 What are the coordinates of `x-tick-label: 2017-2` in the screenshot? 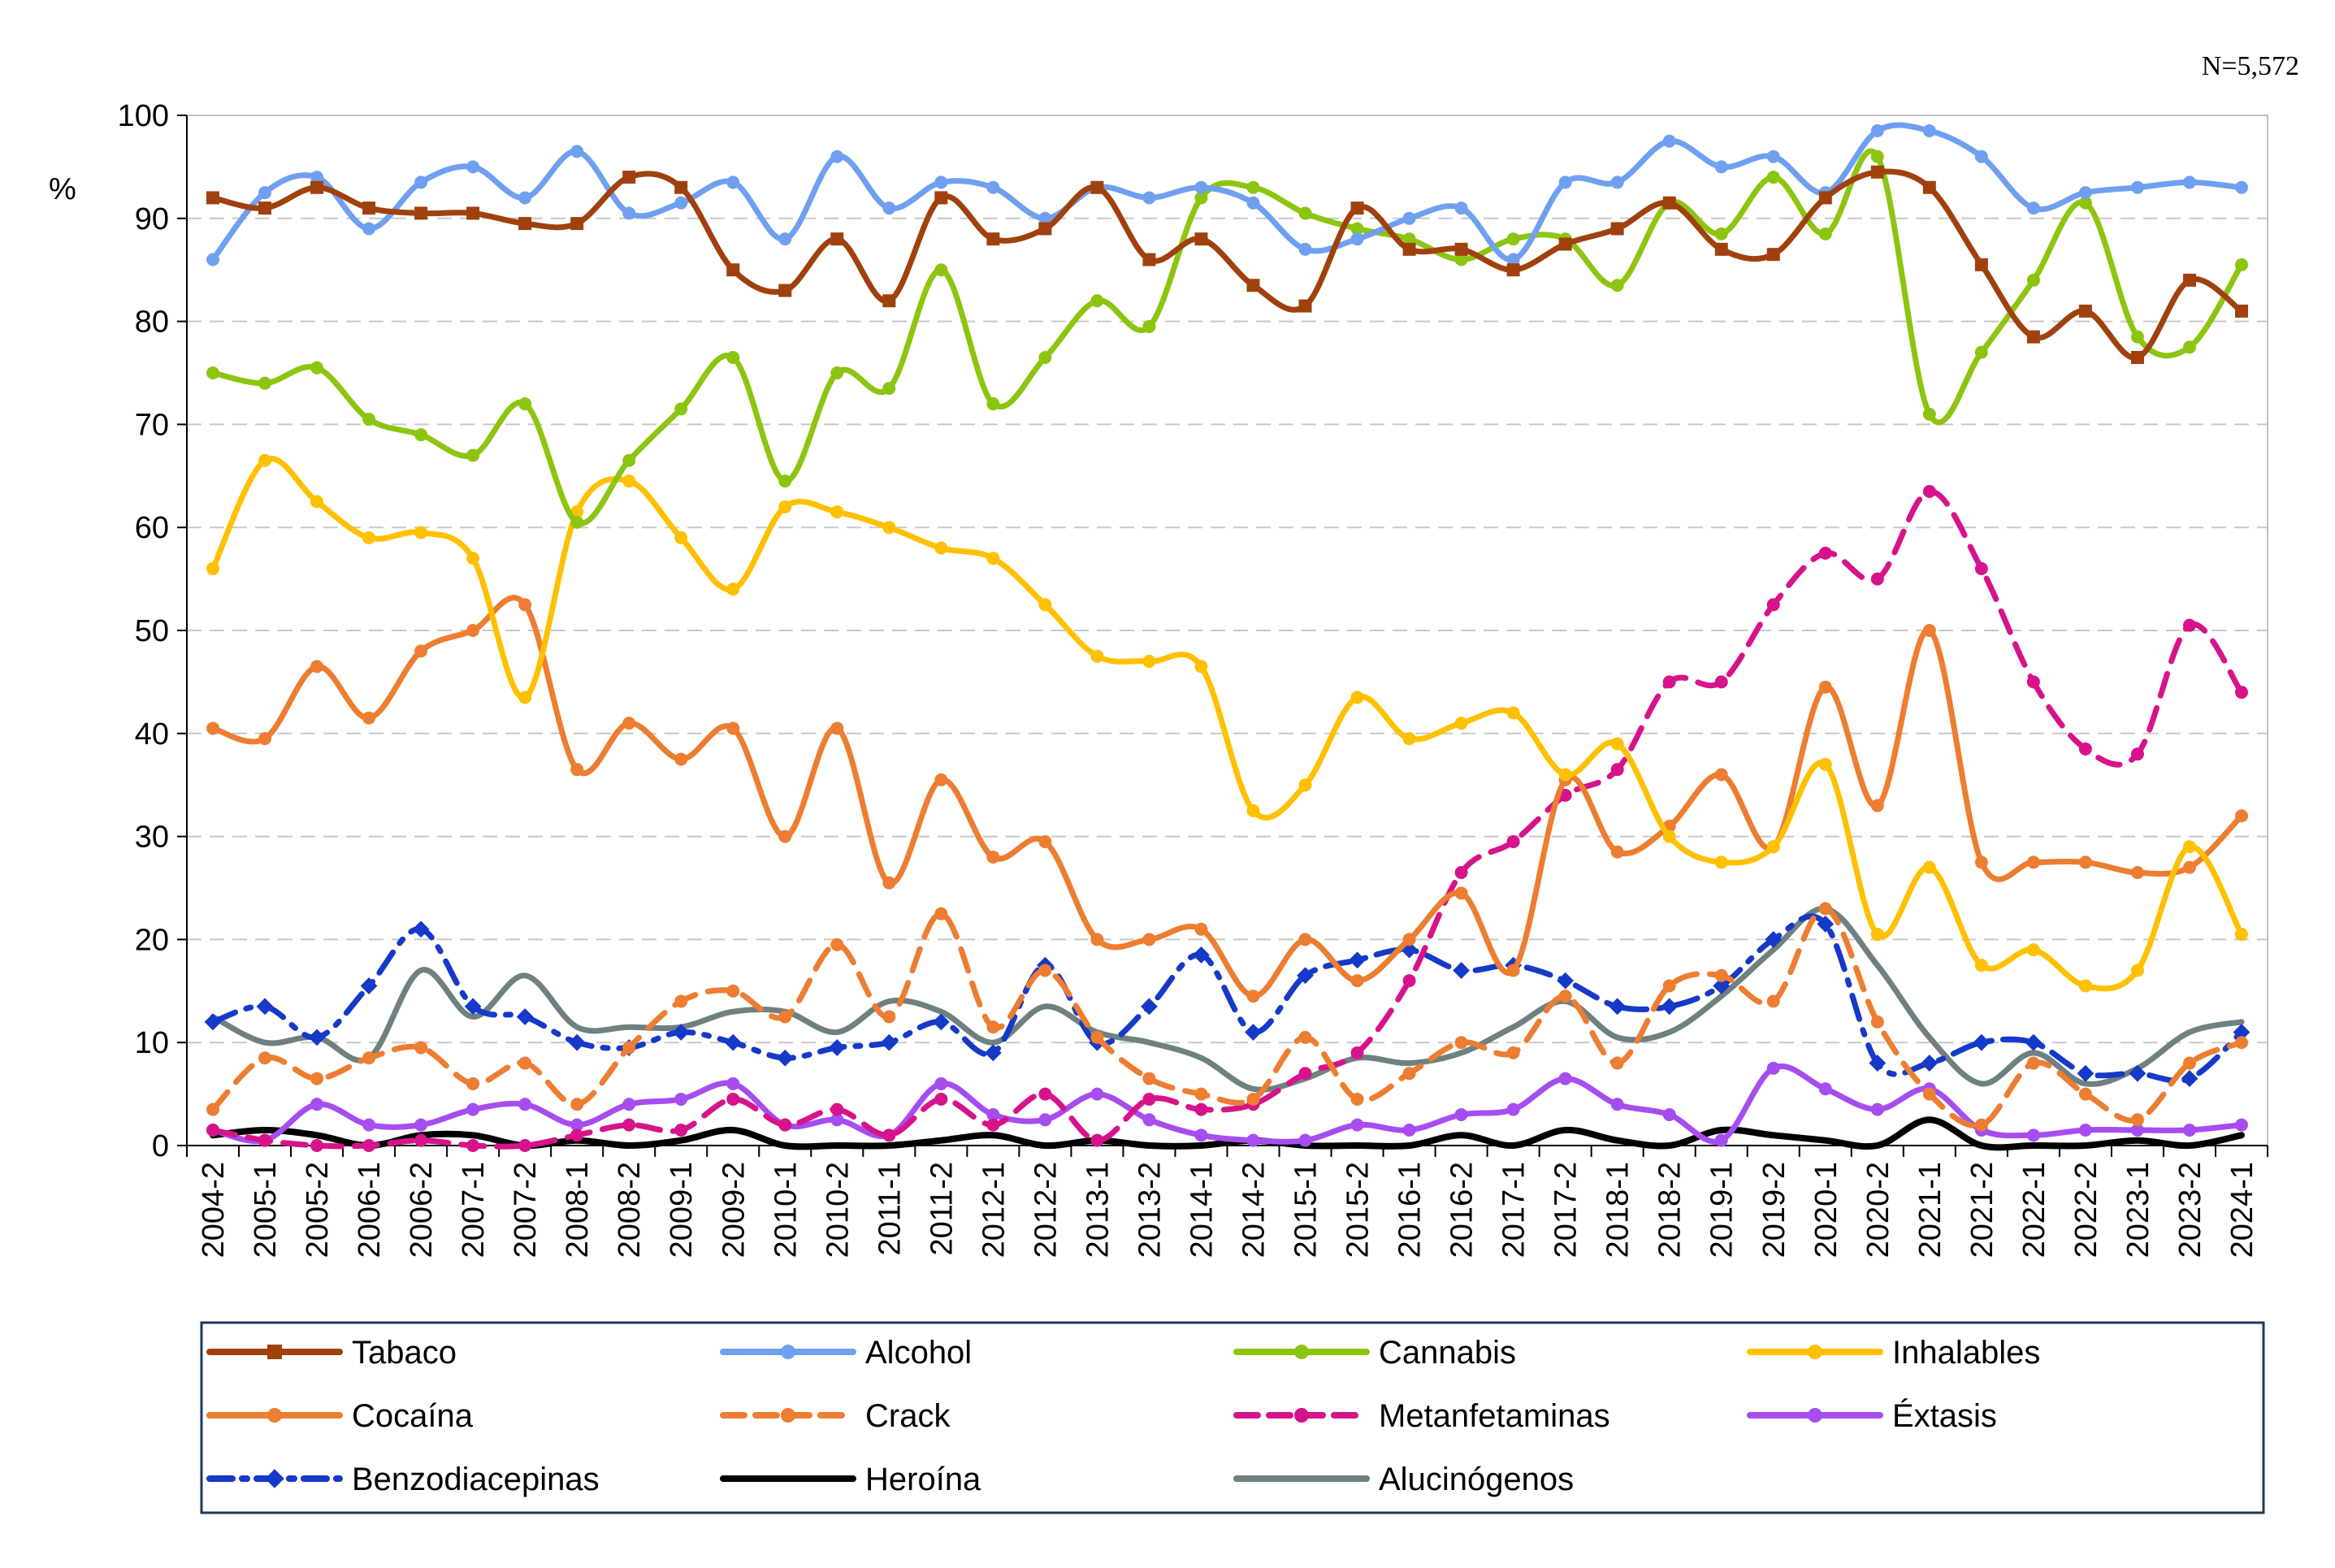 It's located at (1566, 1210).